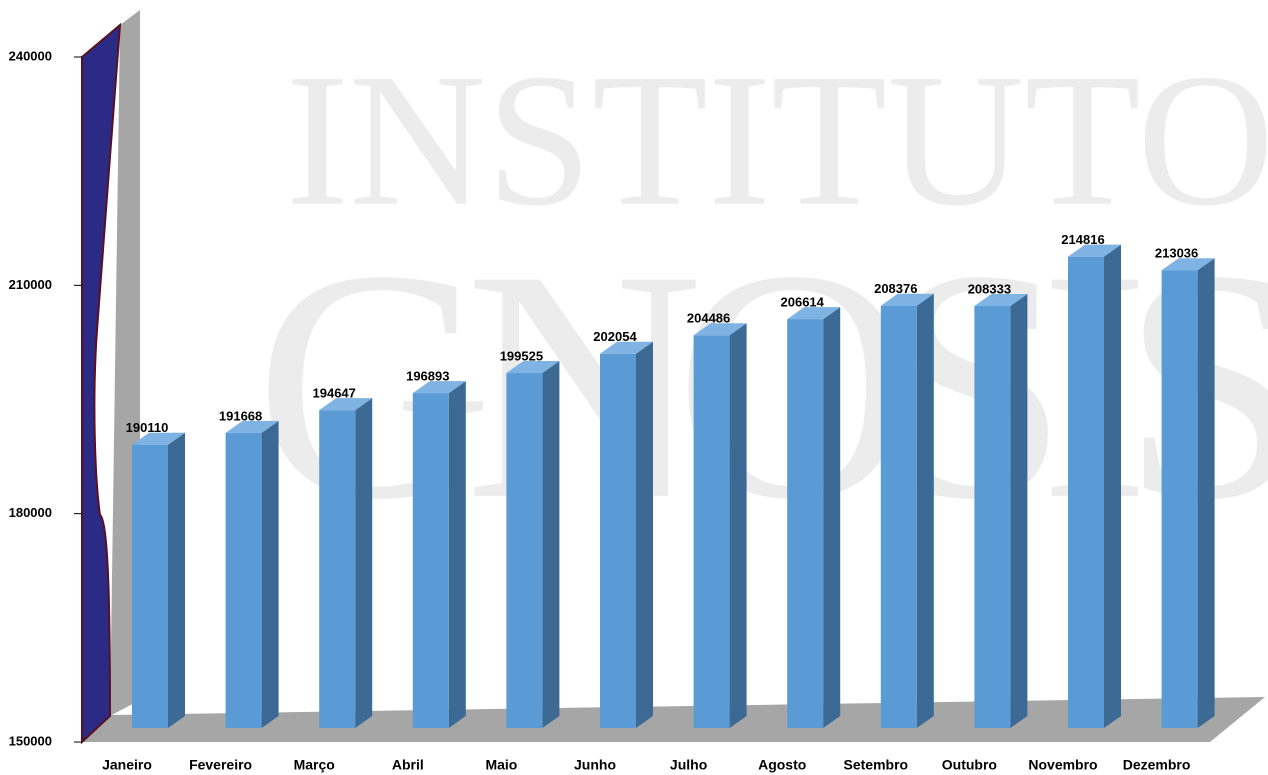  Describe the element at coordinates (615, 336) in the screenshot. I see `data-label: 202054` at that location.